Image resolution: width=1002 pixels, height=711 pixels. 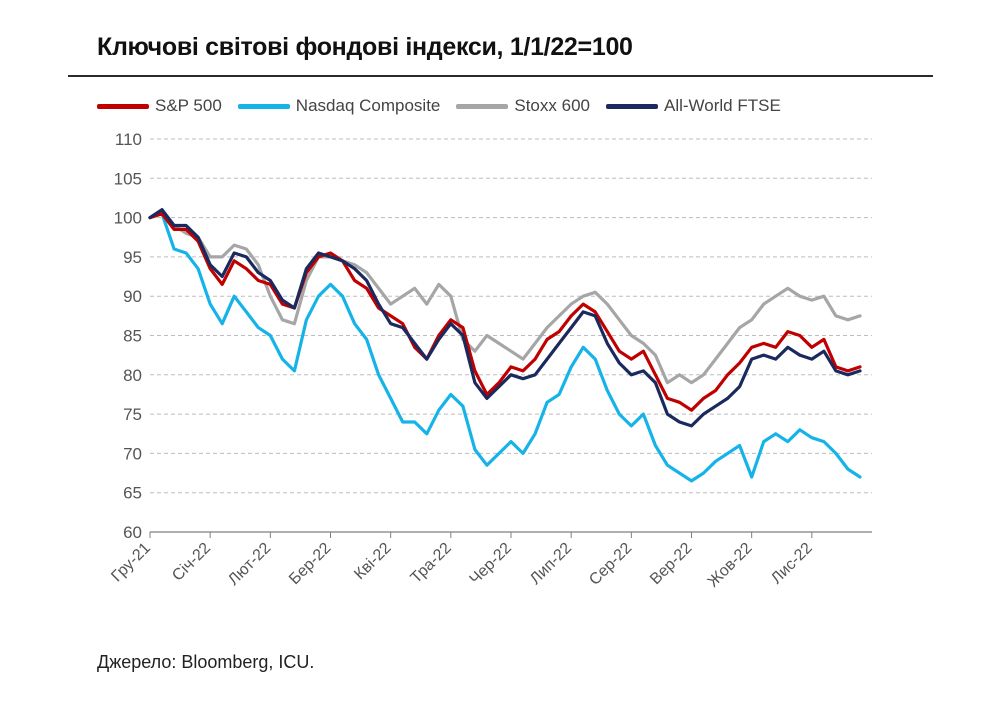 I want to click on y-tick-label: 90, so click(x=132, y=296).